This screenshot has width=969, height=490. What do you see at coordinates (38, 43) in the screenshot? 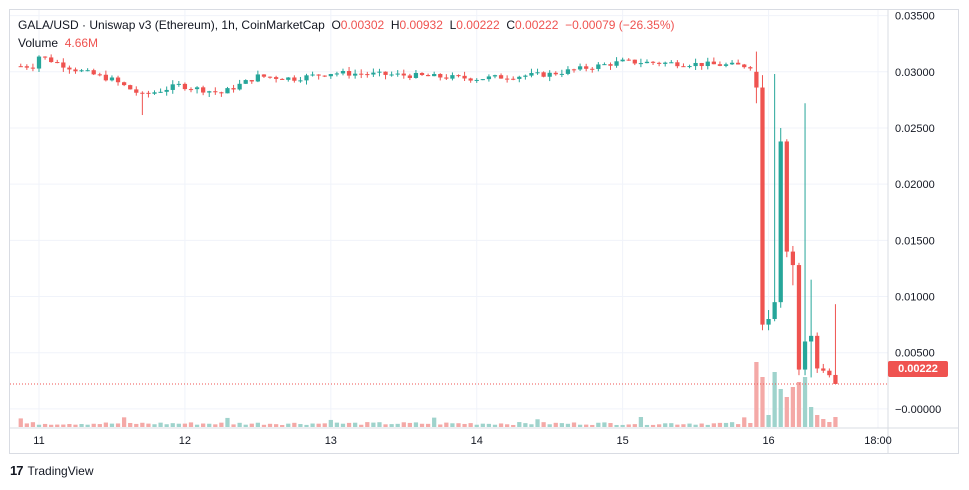
I see `volume-label: Volume` at bounding box center [38, 43].